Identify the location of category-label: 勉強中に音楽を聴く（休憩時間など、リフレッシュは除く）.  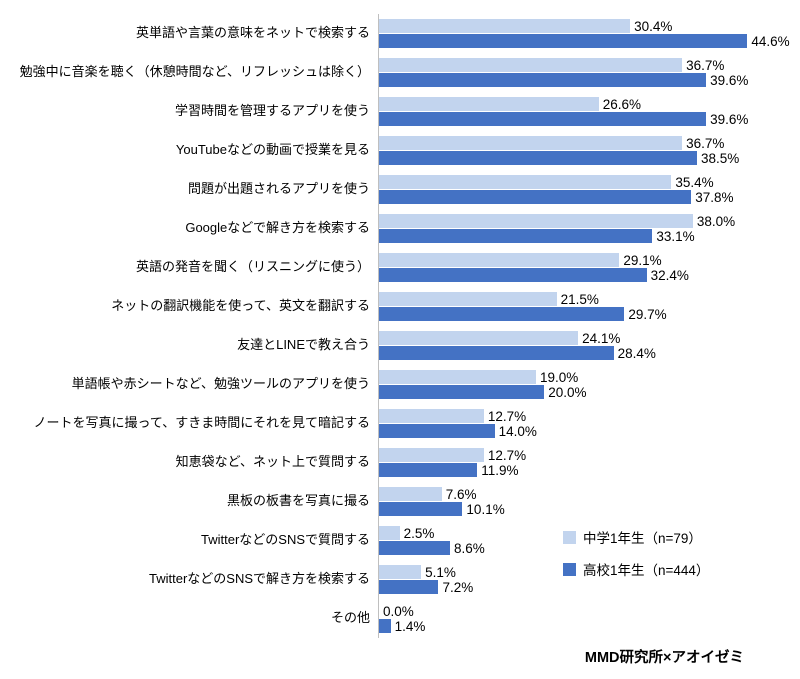
(194, 72).